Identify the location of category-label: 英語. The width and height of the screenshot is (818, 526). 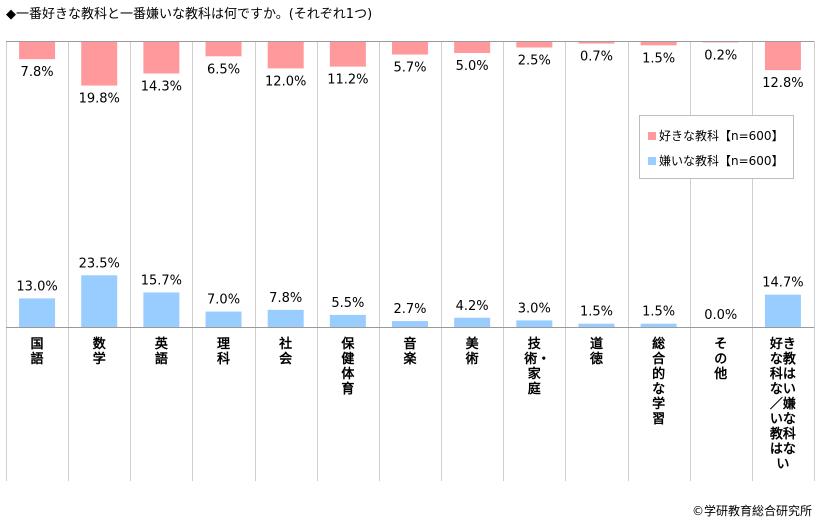
(161, 352).